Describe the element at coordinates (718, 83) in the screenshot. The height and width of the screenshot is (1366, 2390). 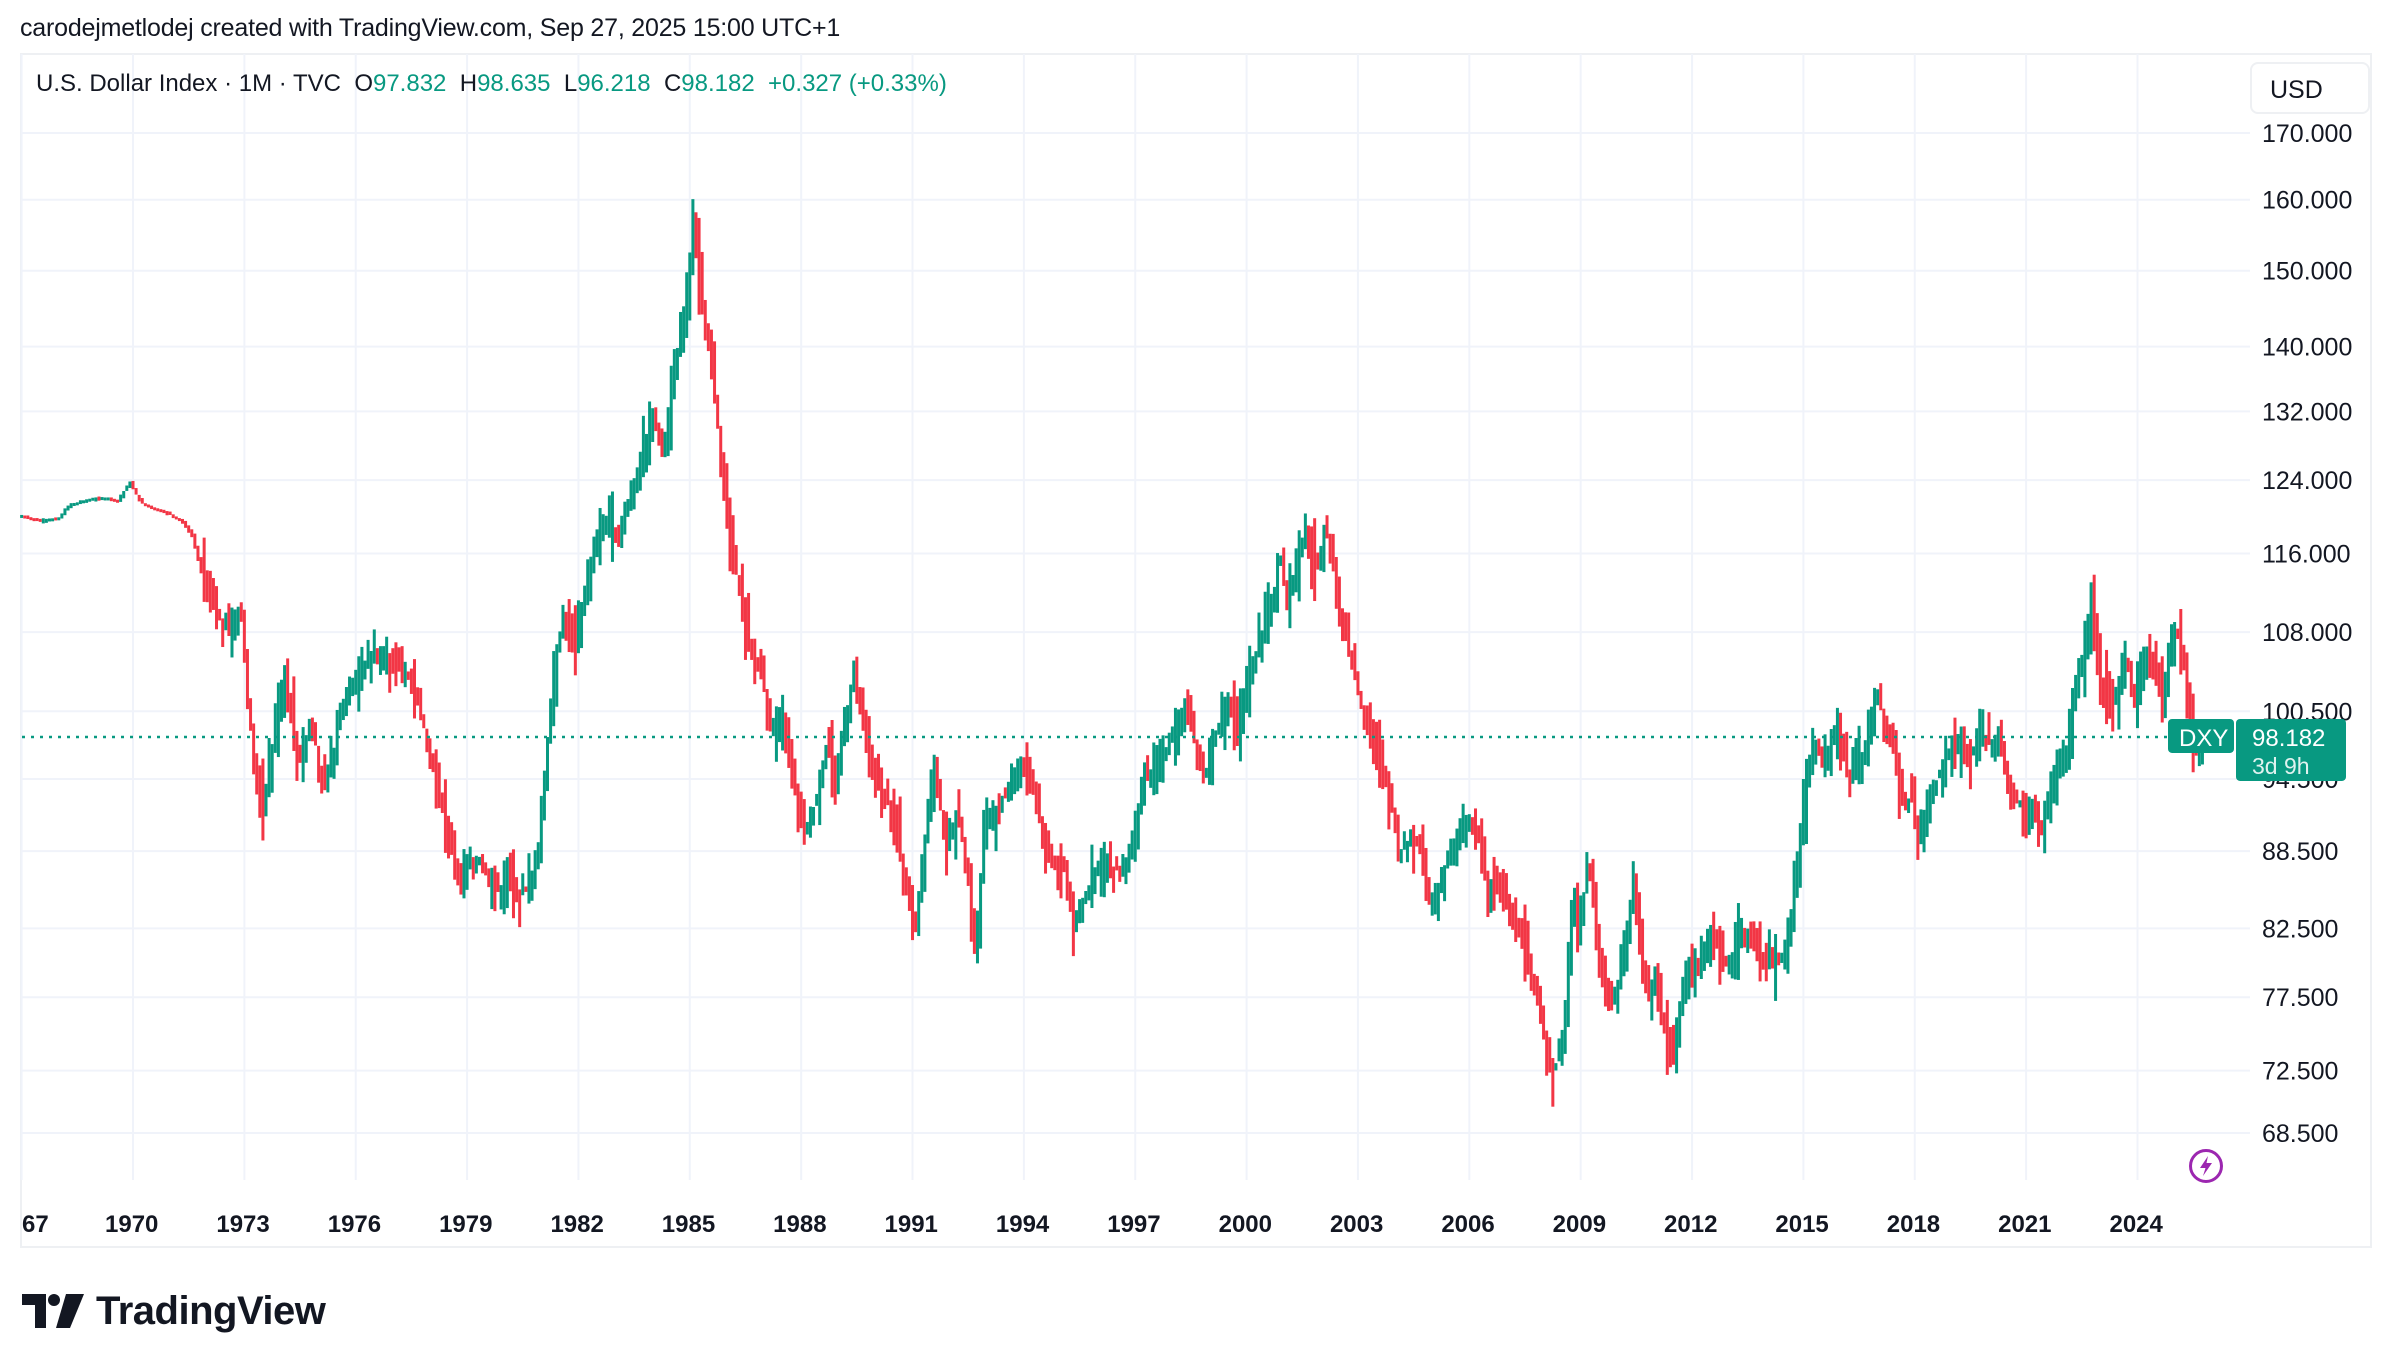
I see `close-value: 98.182` at that location.